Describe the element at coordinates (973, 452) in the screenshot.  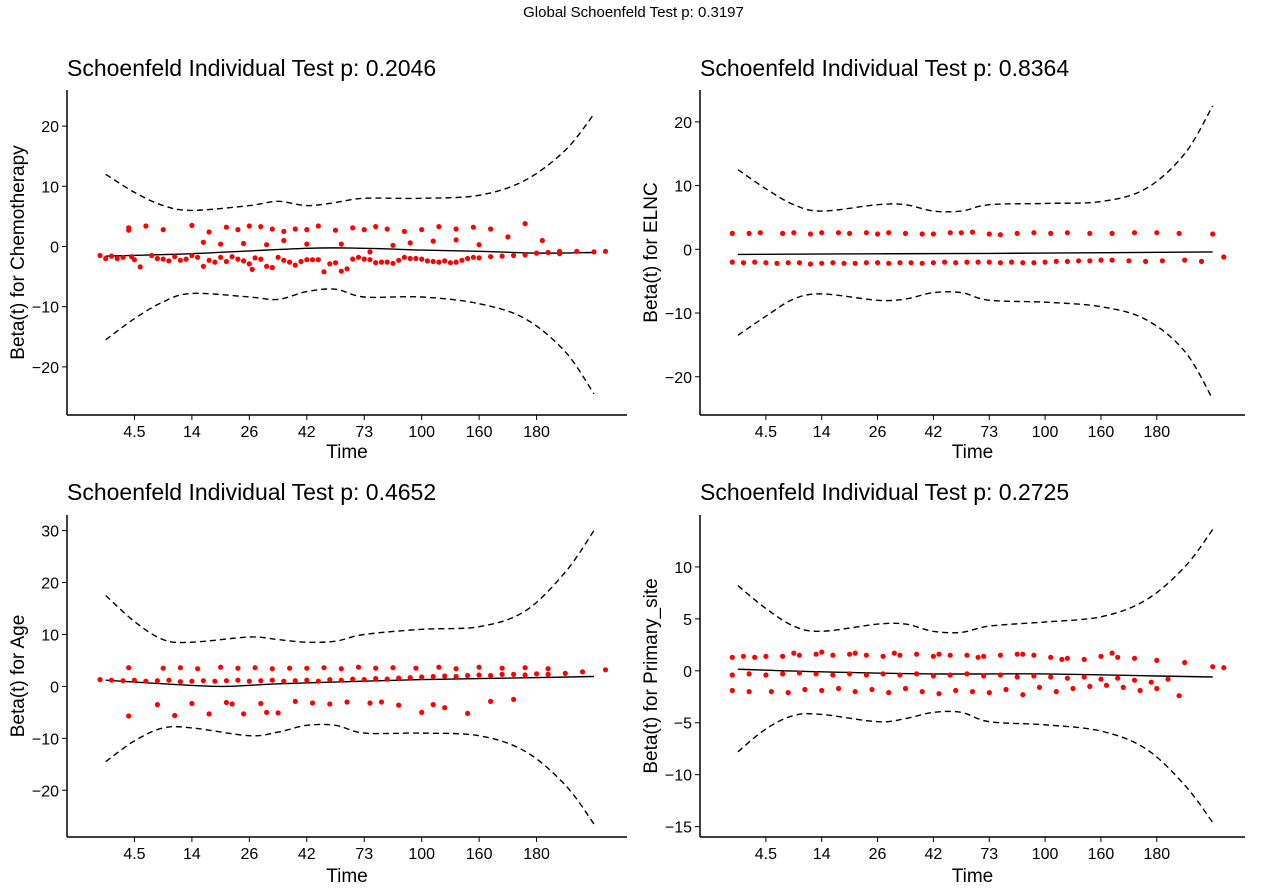
I see `x-axis-label: Time` at that location.